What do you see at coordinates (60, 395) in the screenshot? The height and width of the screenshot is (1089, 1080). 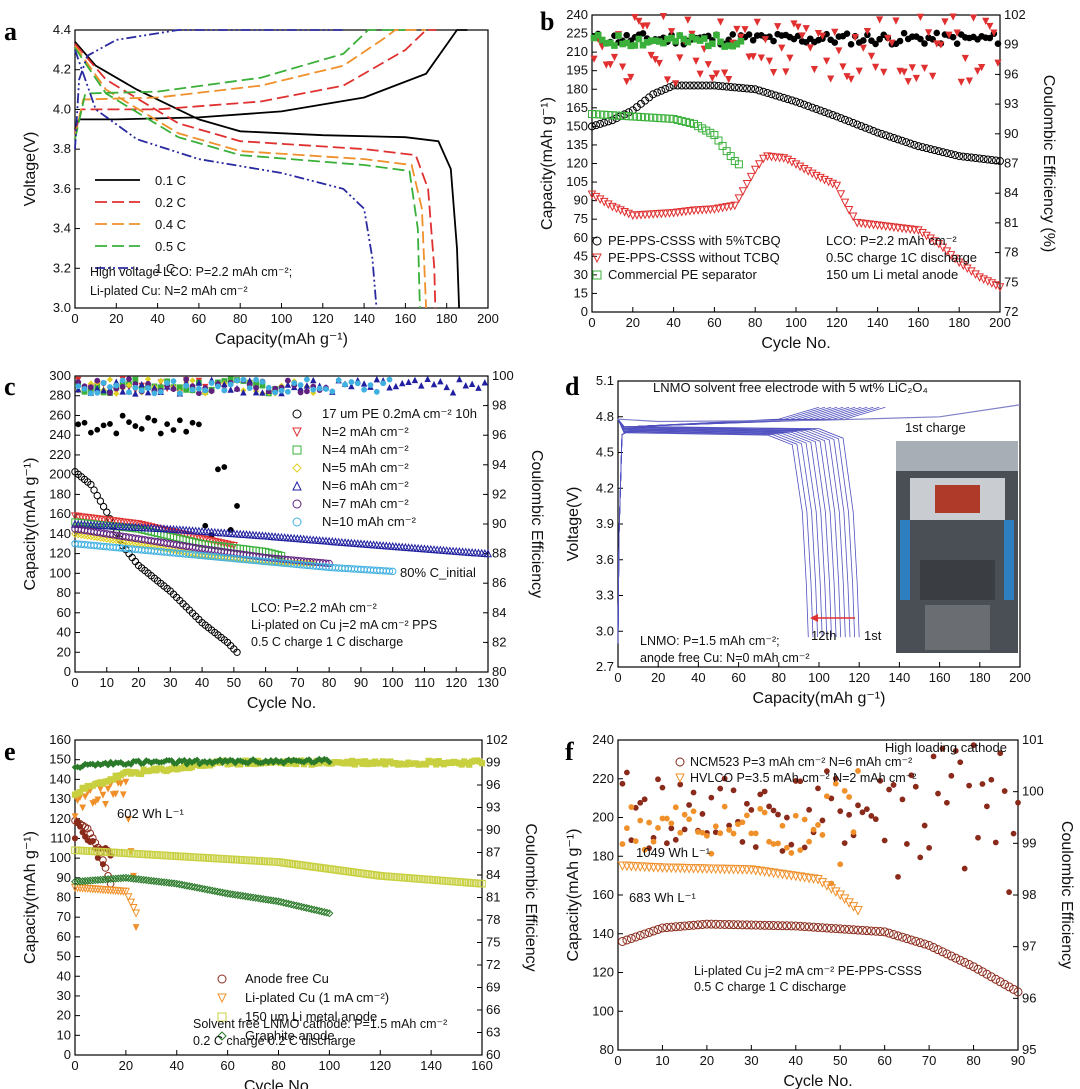 I see `y-tick-label: 280` at bounding box center [60, 395].